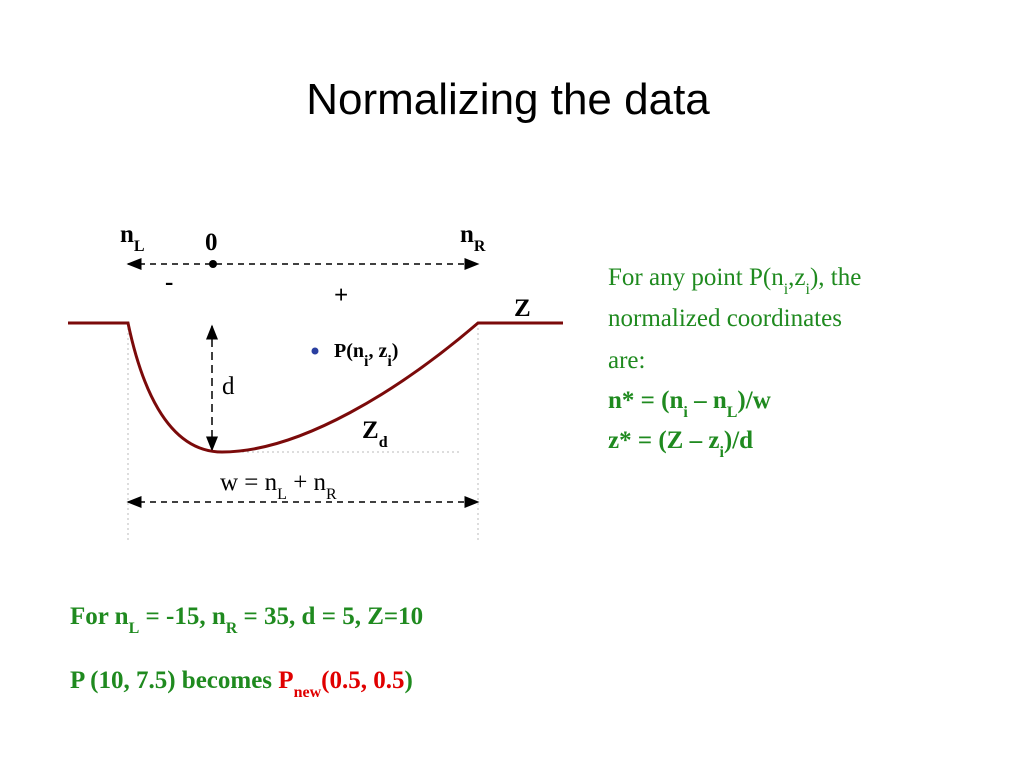 This screenshot has width=1024, height=768. Describe the element at coordinates (174, 680) in the screenshot. I see `text: P (10, 7.5) becomes` at that location.